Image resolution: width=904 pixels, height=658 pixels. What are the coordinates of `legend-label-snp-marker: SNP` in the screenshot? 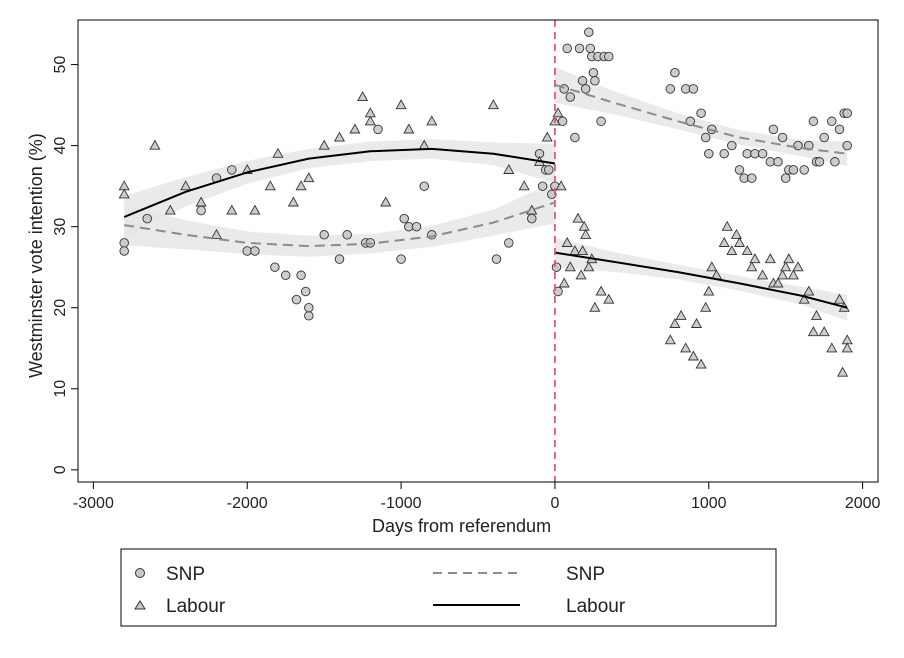 It's located at (185, 574).